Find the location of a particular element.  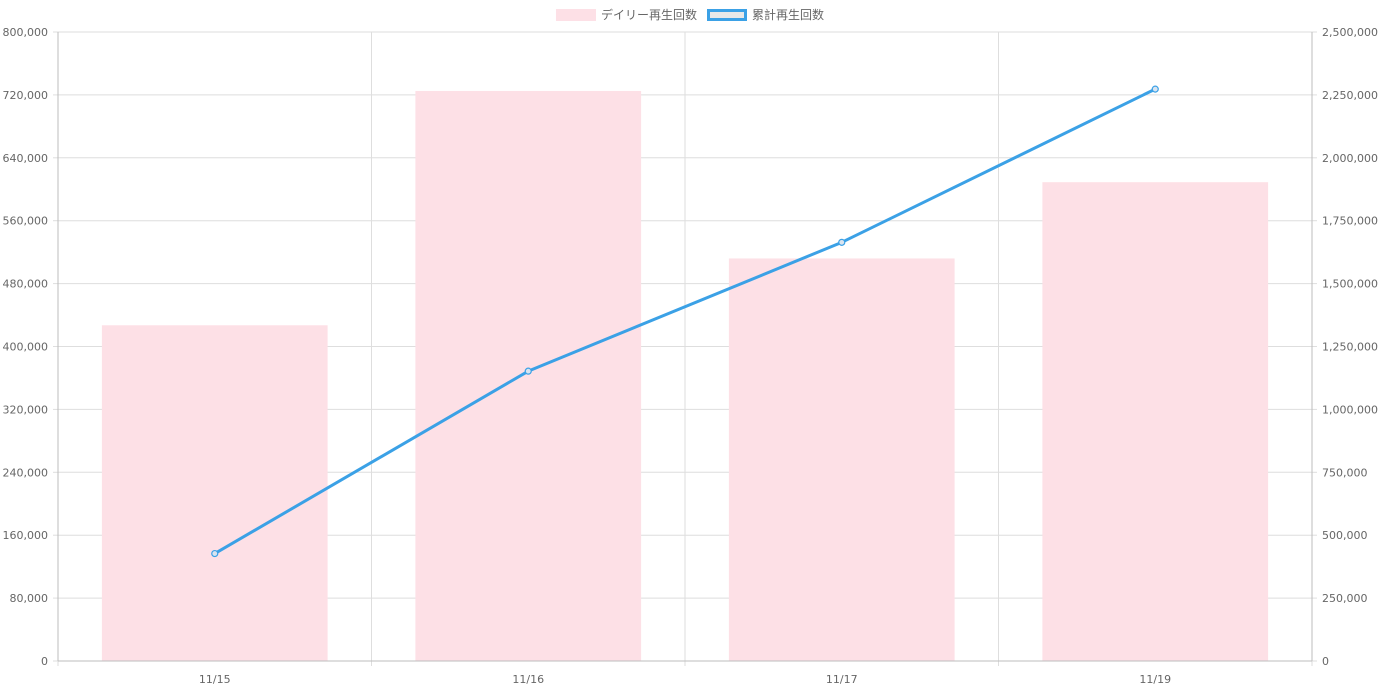

y-left-tick-label: 320,000 is located at coordinates (26, 409).